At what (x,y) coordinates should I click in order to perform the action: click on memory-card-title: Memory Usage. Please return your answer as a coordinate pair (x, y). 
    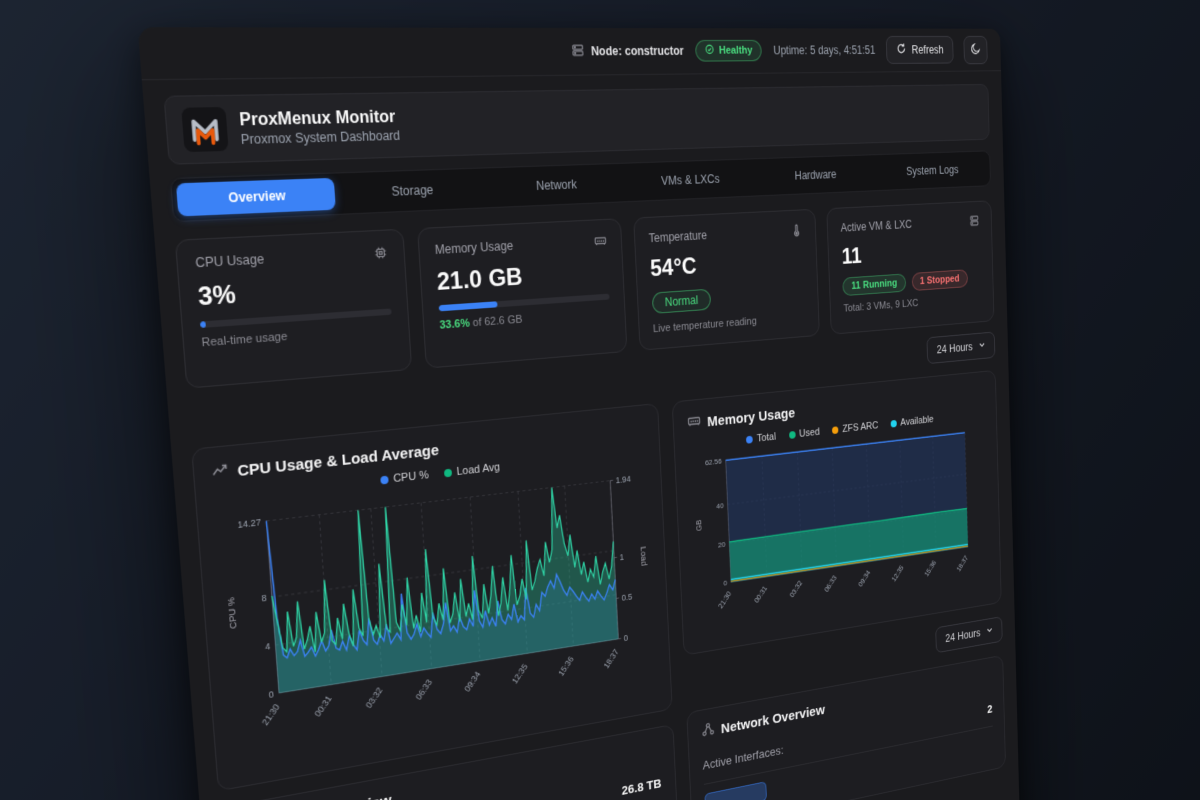
    Looking at the image, I should click on (474, 248).